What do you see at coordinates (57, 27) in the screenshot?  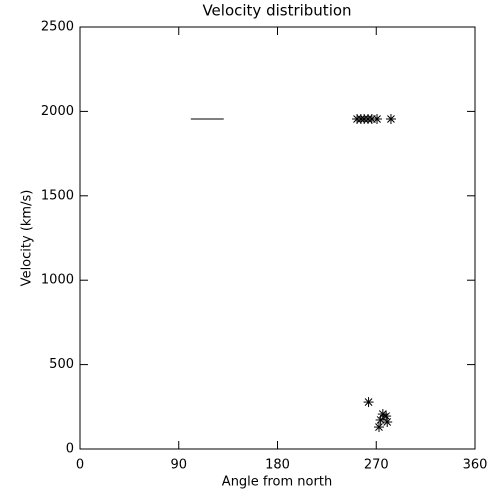 I see `y-tick-label: 2500` at bounding box center [57, 27].